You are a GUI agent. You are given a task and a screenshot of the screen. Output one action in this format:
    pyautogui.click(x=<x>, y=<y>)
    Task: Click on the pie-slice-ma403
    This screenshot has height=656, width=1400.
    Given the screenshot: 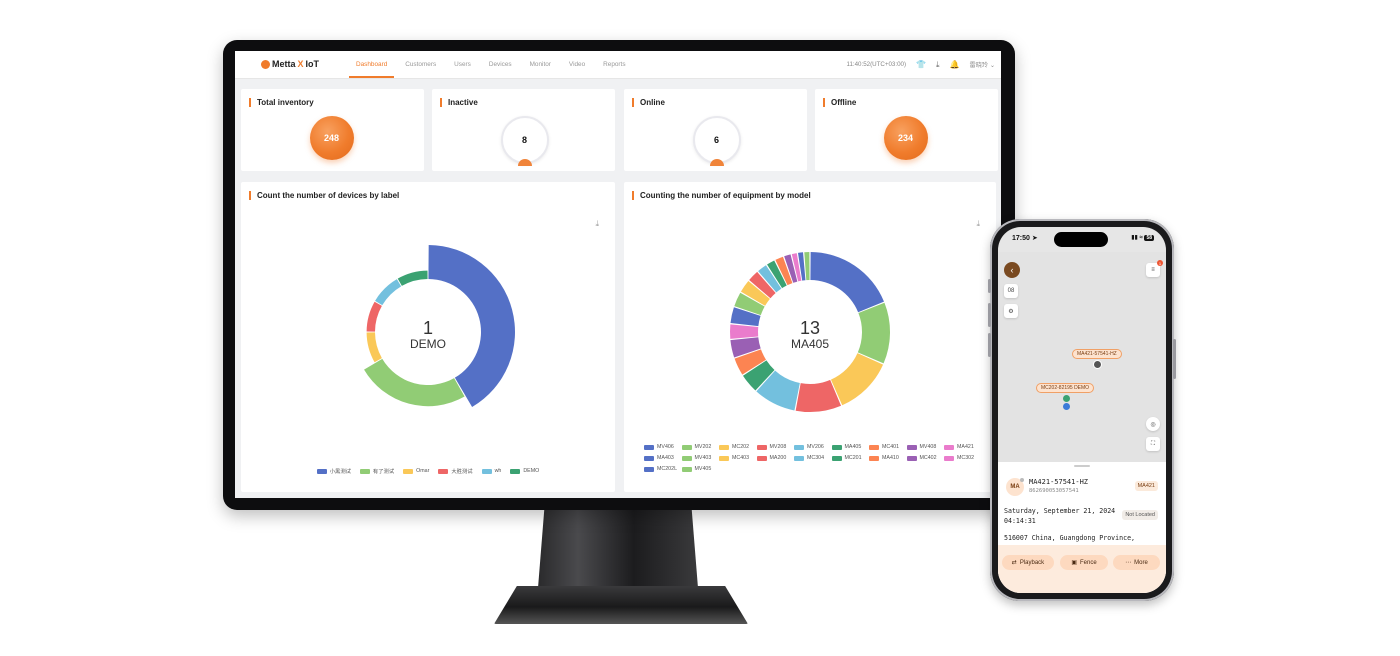 What is the action you would take?
    pyautogui.click(x=745, y=317)
    